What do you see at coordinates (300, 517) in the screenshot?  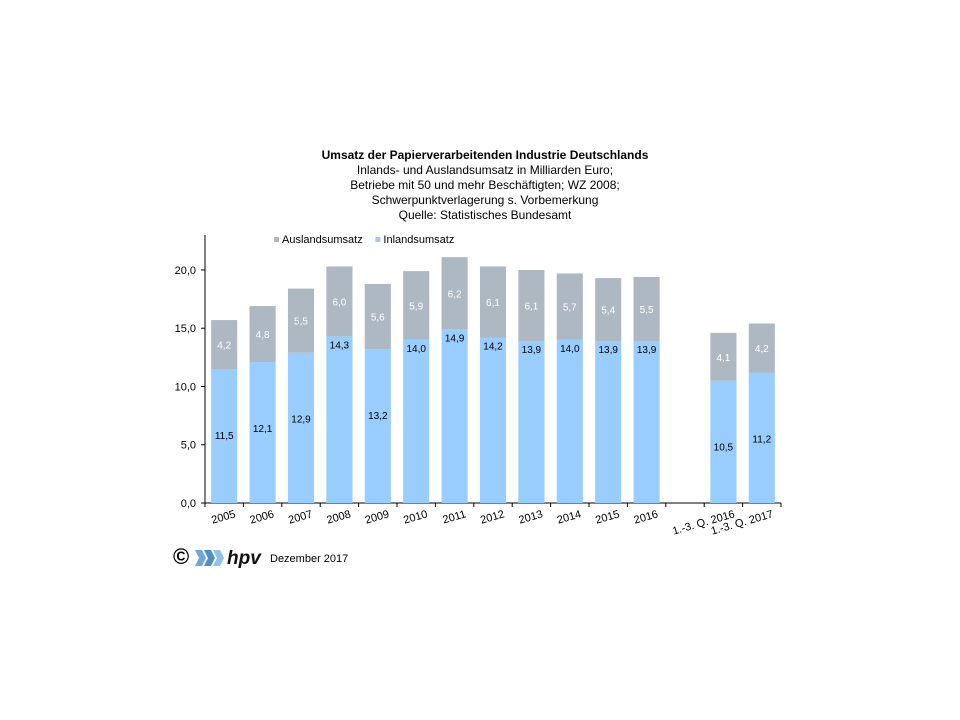 I see `x-tick-label: 2007` at bounding box center [300, 517].